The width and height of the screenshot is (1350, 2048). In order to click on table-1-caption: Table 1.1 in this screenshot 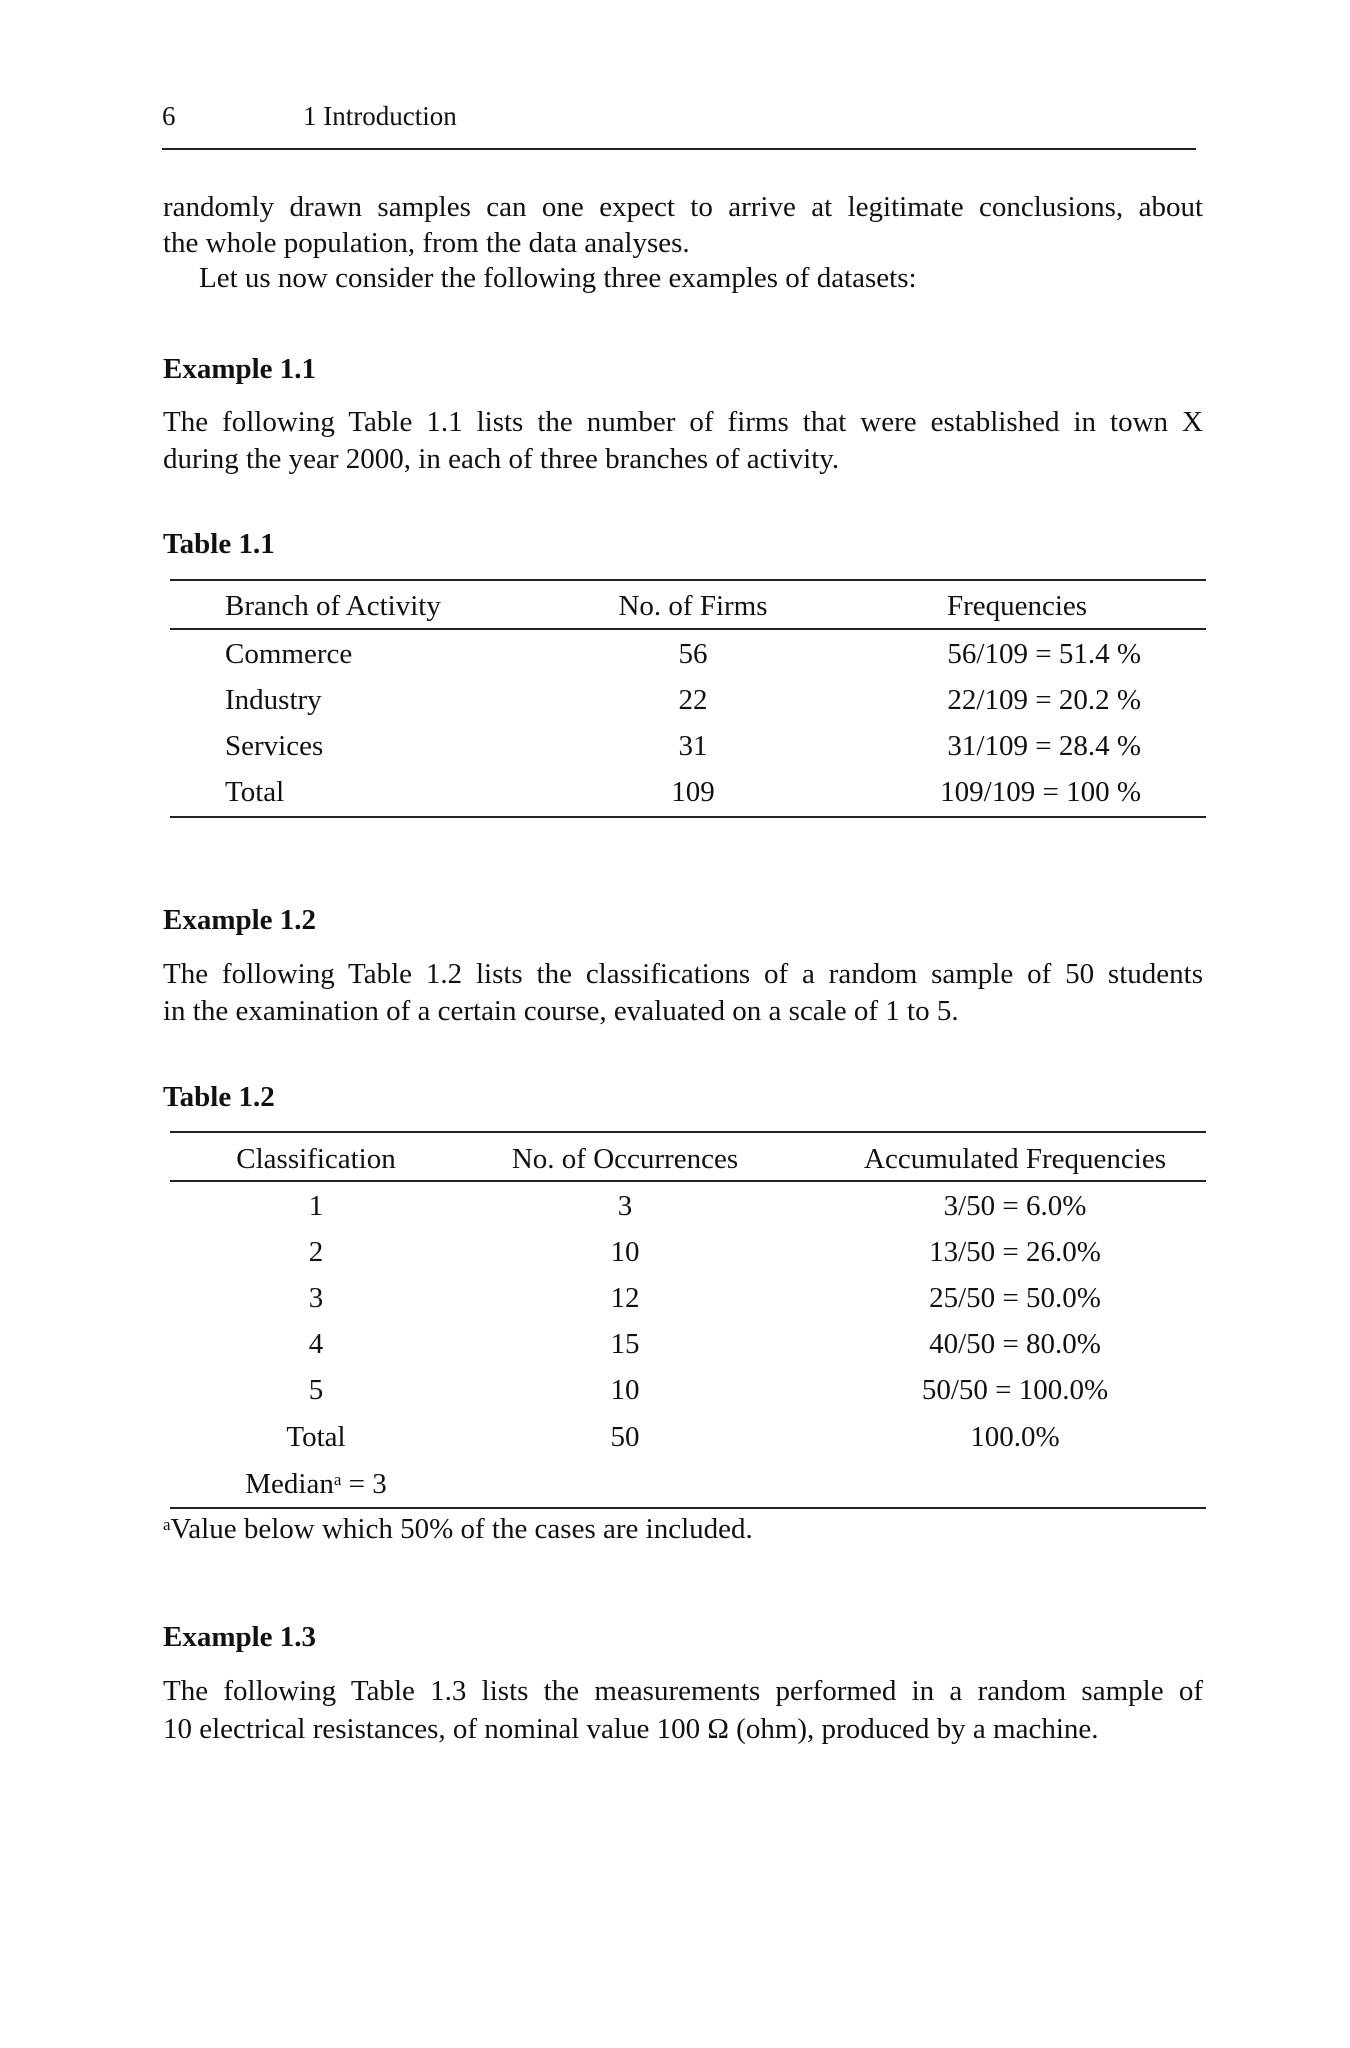, I will do `click(219, 544)`.